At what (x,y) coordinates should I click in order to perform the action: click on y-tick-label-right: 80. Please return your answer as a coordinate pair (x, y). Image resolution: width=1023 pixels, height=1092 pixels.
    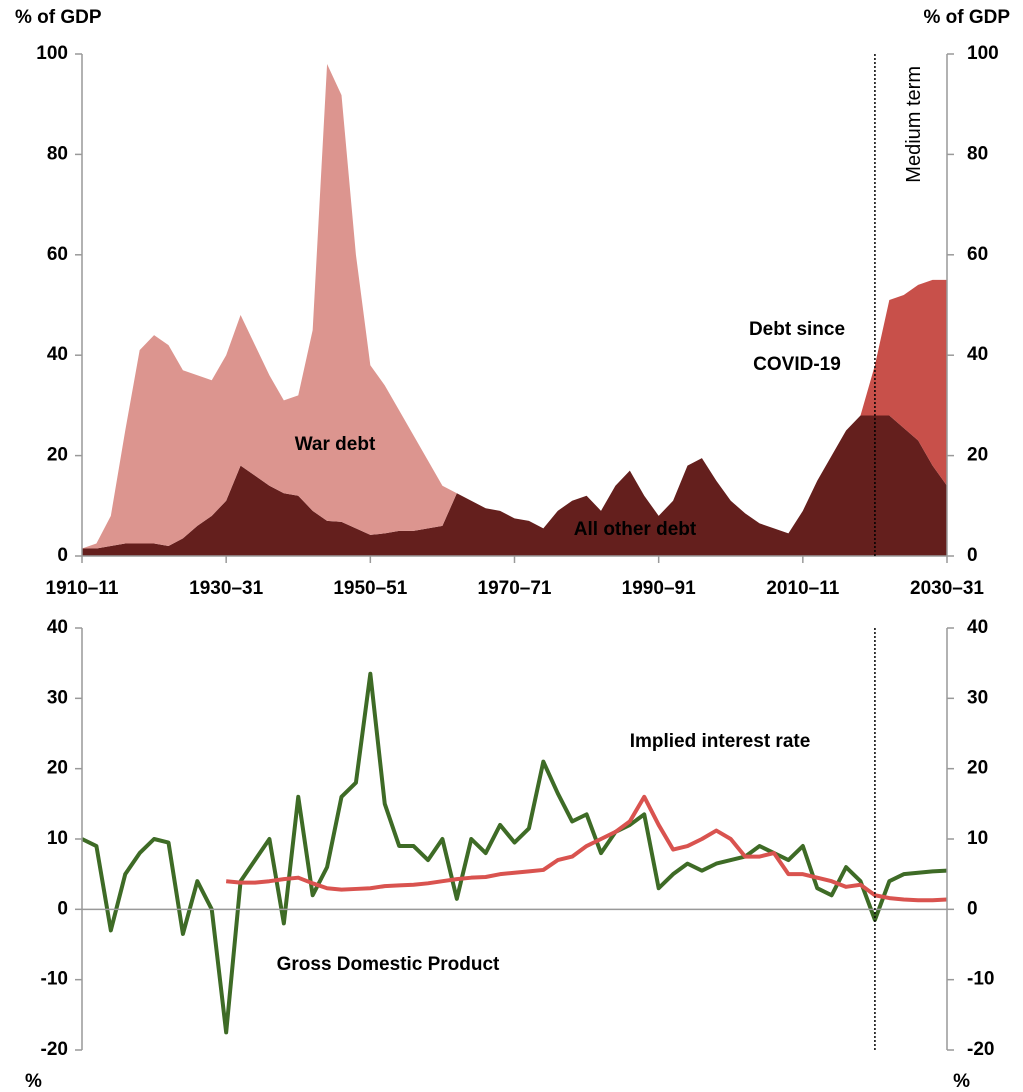
    Looking at the image, I should click on (977, 153).